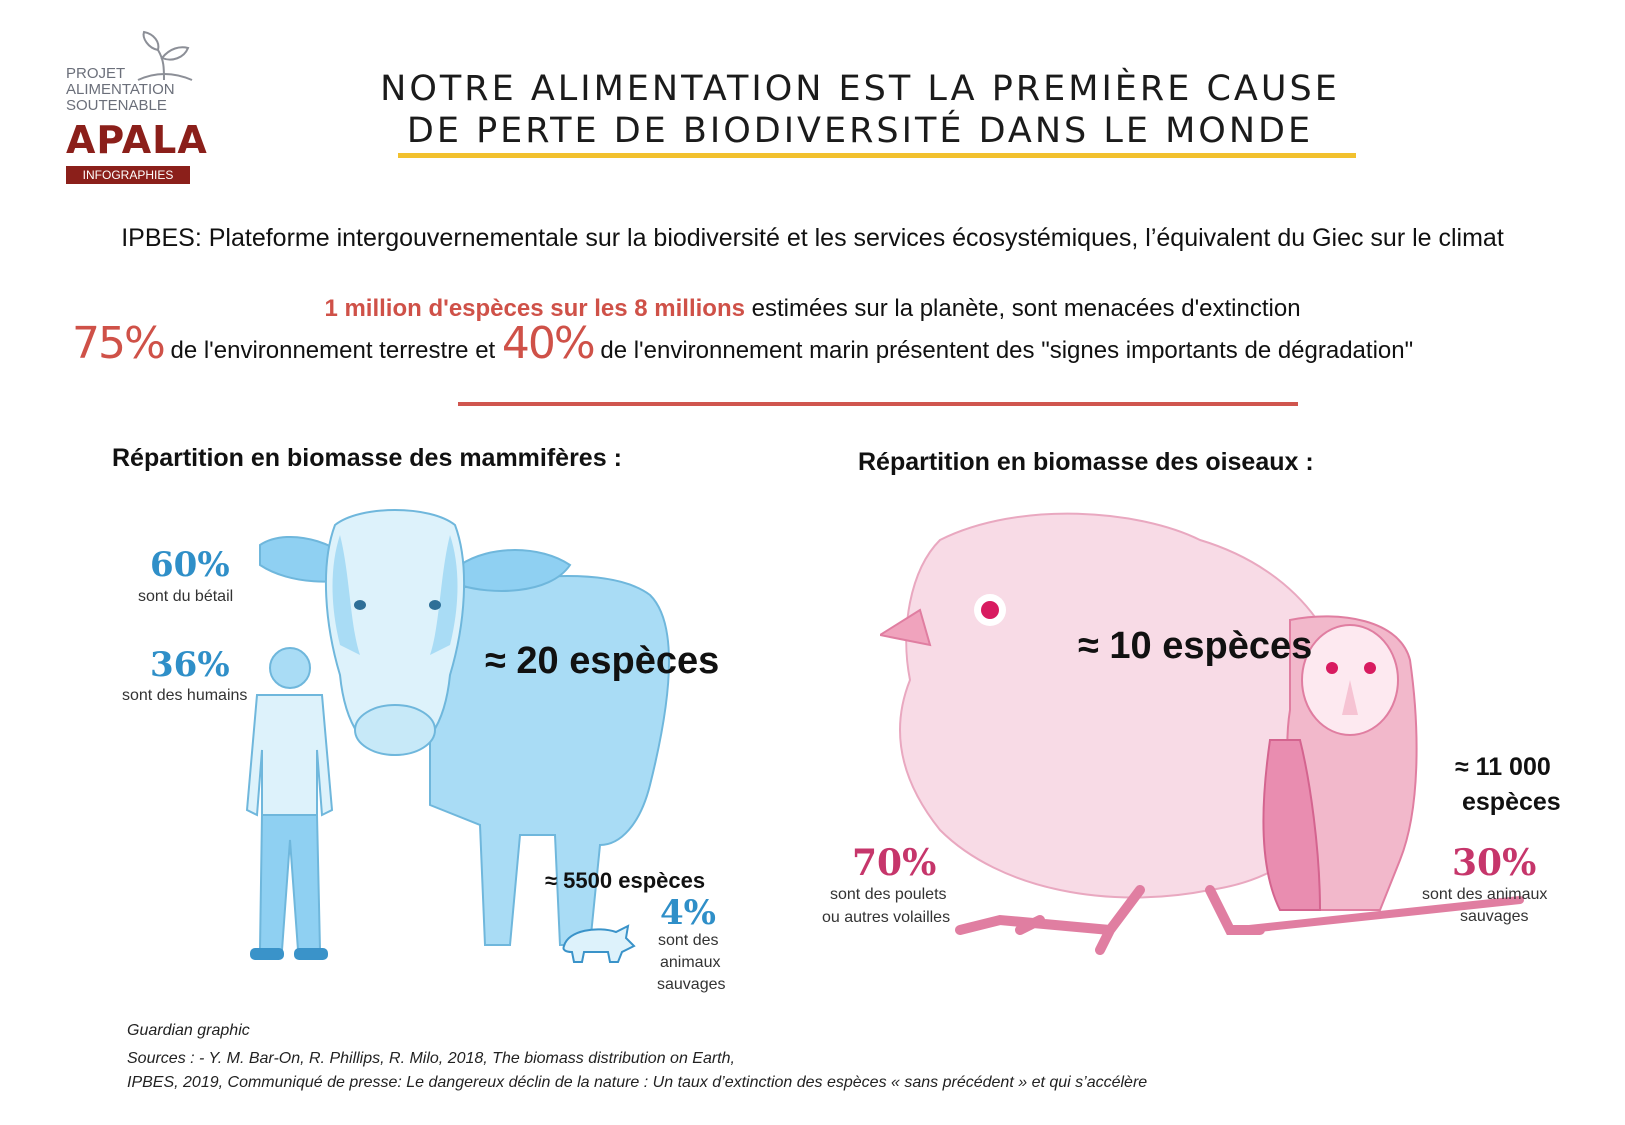 This screenshot has width=1625, height=1125. I want to click on logo-tag: INFOGRAPHIES, so click(128, 175).